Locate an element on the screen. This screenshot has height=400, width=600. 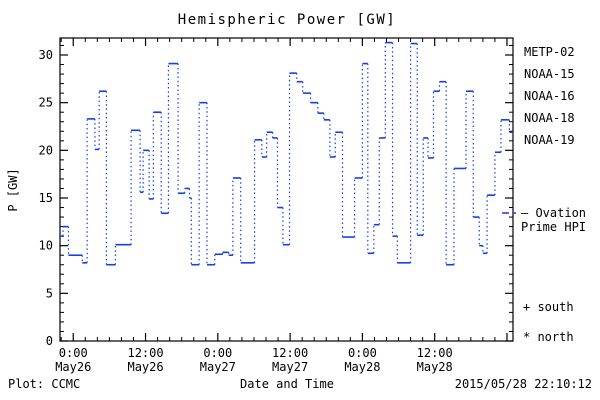
ovation-label-line1: — Ovation is located at coordinates (553, 213).